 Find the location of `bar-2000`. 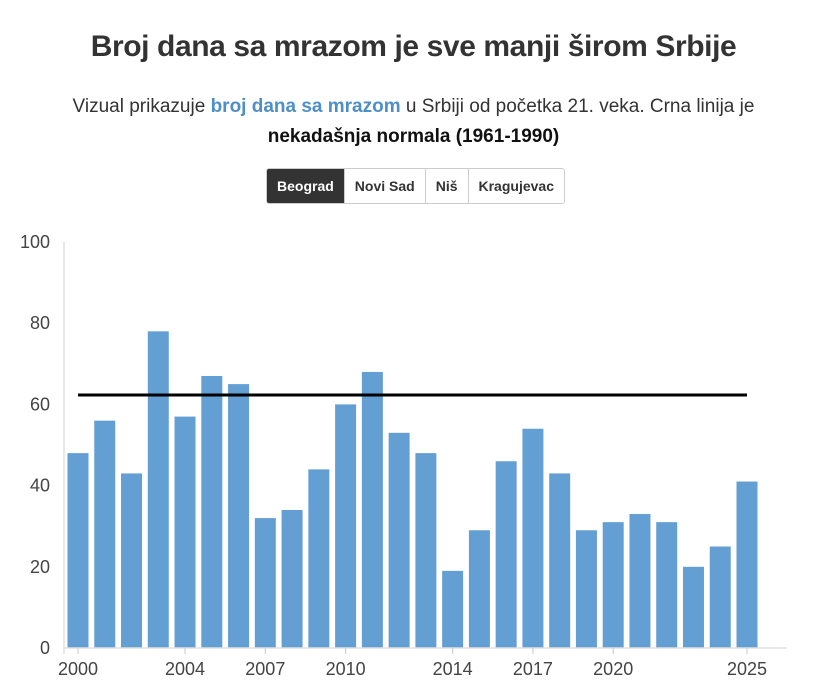

bar-2000 is located at coordinates (78, 550).